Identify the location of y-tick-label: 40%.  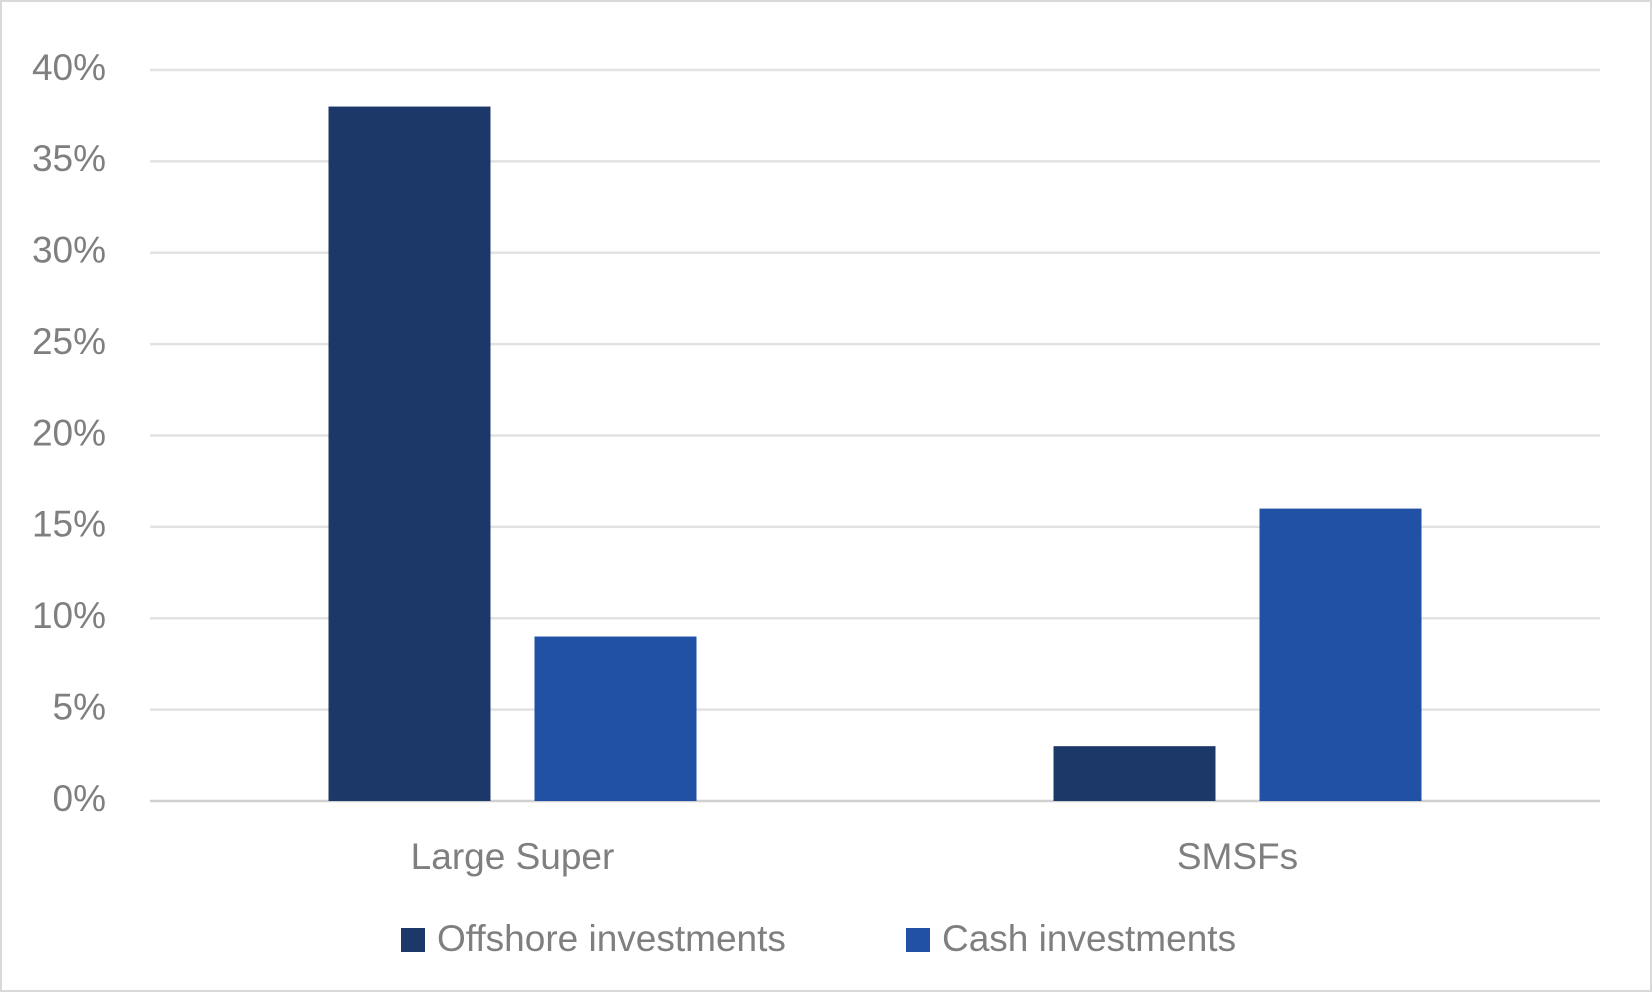
(69, 67).